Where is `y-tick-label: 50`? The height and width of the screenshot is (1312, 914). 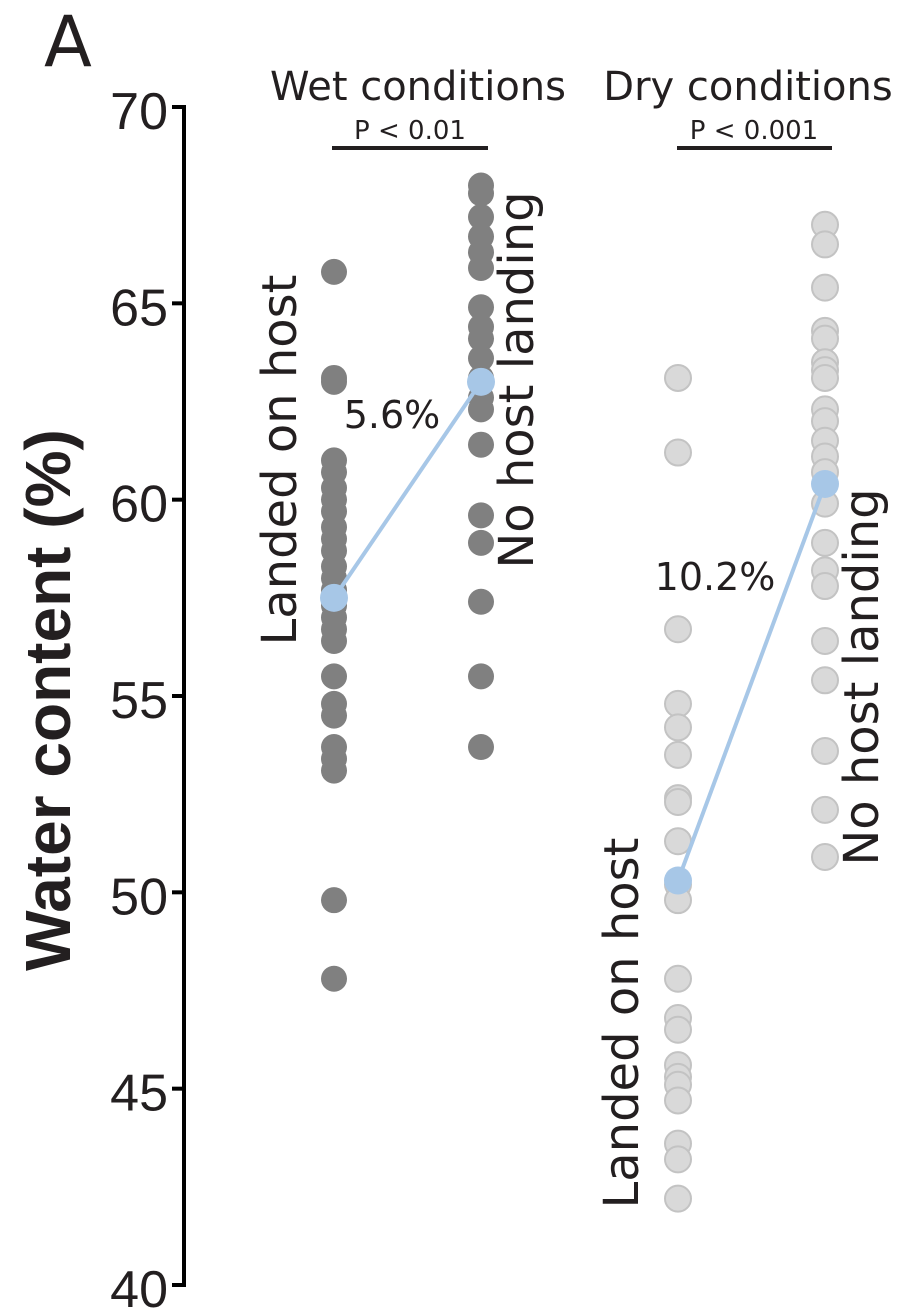
y-tick-label: 50 is located at coordinates (139, 897).